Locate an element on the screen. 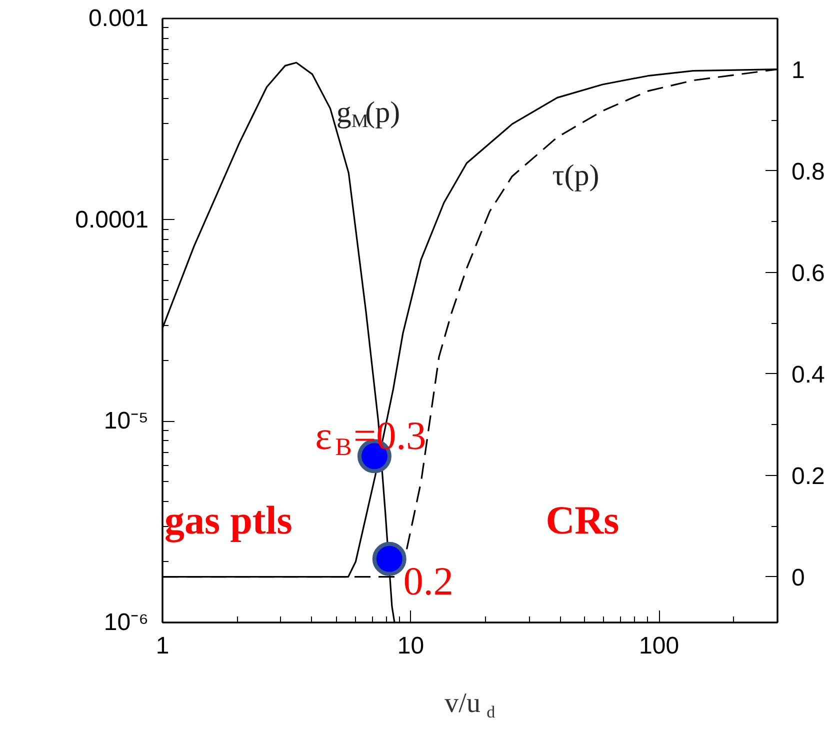 The image size is (827, 747). y2-tick-label: 0.2 is located at coordinates (808, 476).